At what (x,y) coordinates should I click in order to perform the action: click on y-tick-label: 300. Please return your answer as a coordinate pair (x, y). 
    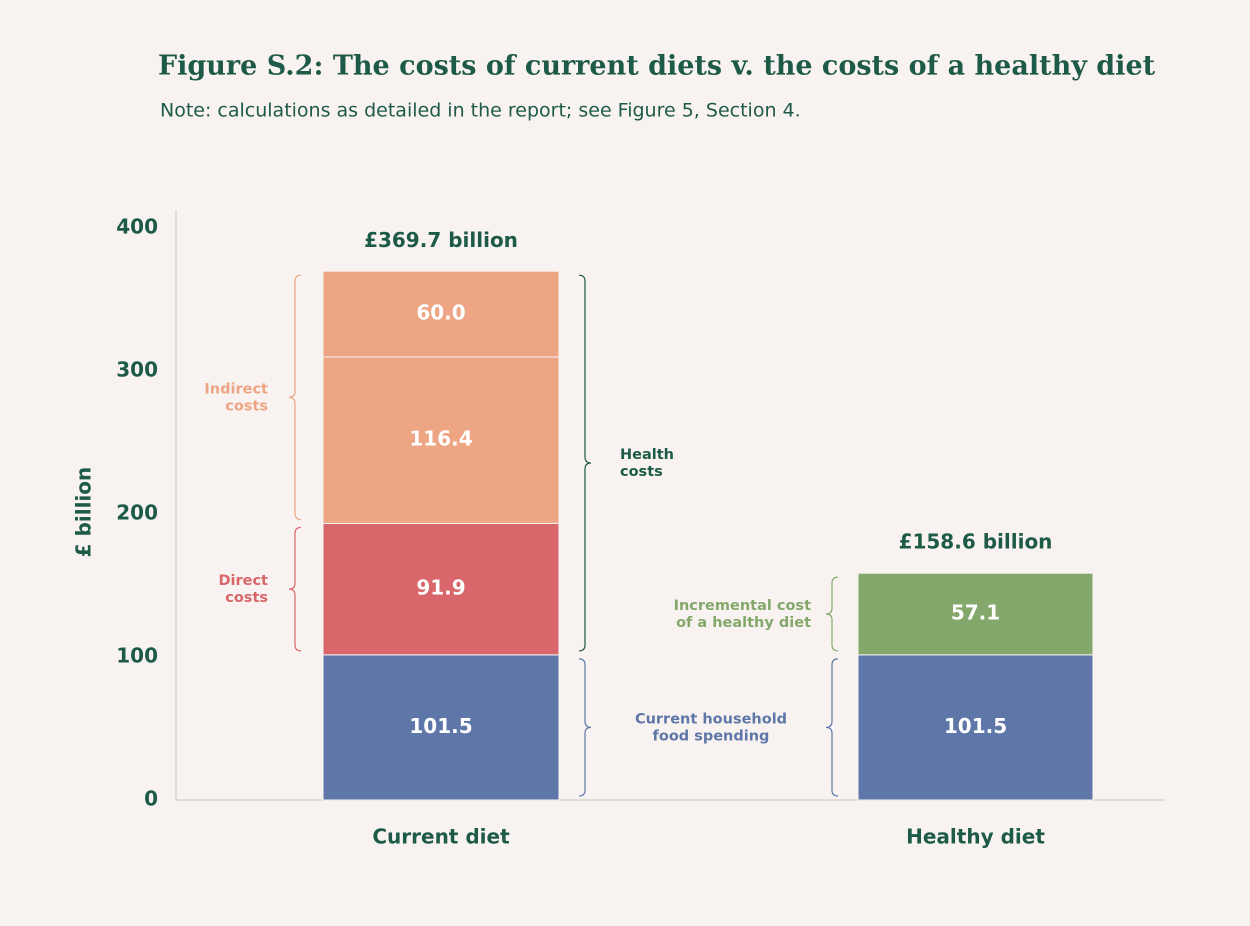
    Looking at the image, I should click on (137, 370).